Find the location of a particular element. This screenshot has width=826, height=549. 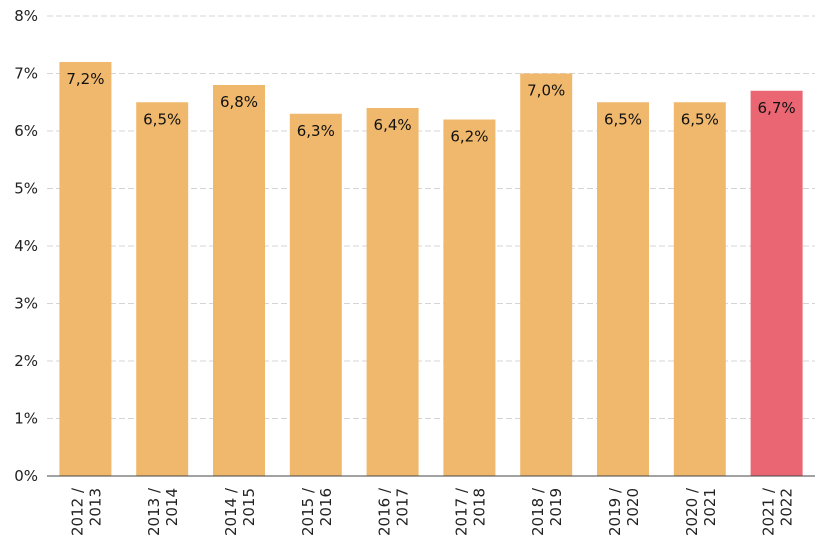

data-label: 6,2% is located at coordinates (469, 137).